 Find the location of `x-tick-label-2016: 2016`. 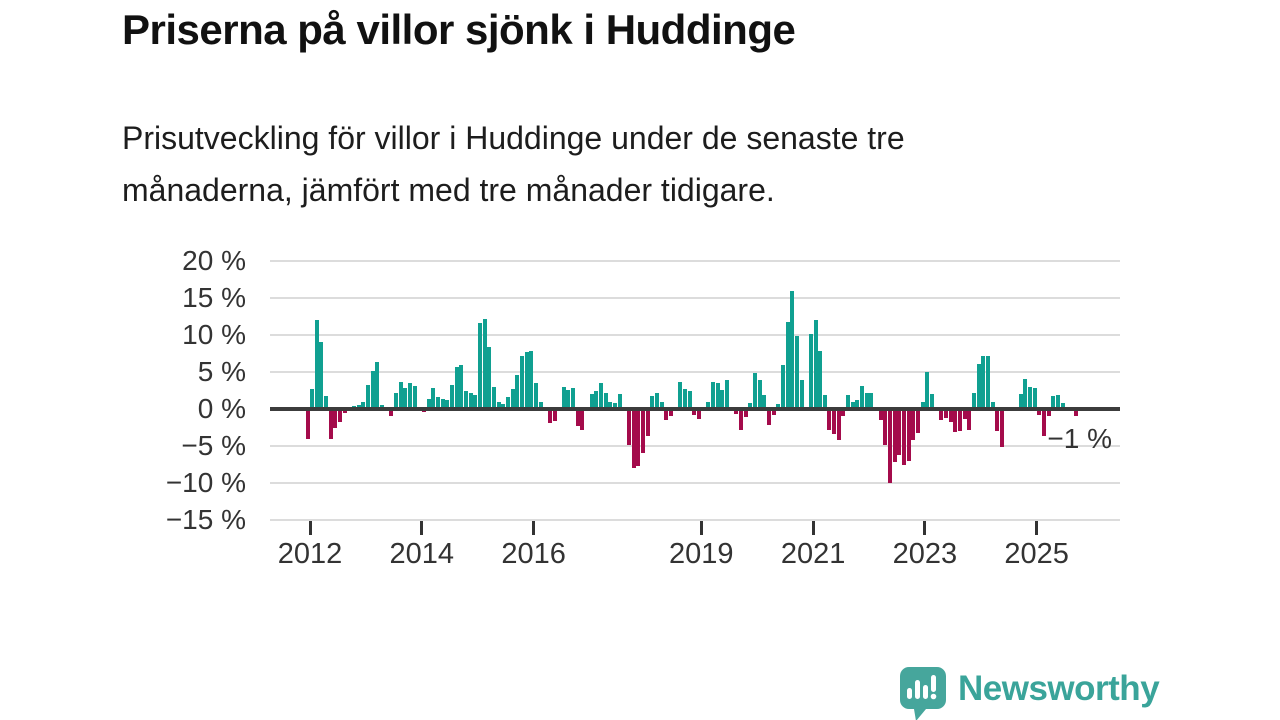

x-tick-label-2016: 2016 is located at coordinates (533, 554).